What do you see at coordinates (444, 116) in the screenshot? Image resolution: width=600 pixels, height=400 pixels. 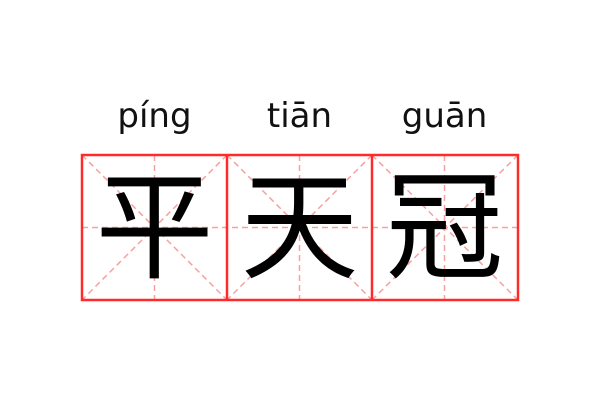 I see `pinyin-3: guān` at bounding box center [444, 116].